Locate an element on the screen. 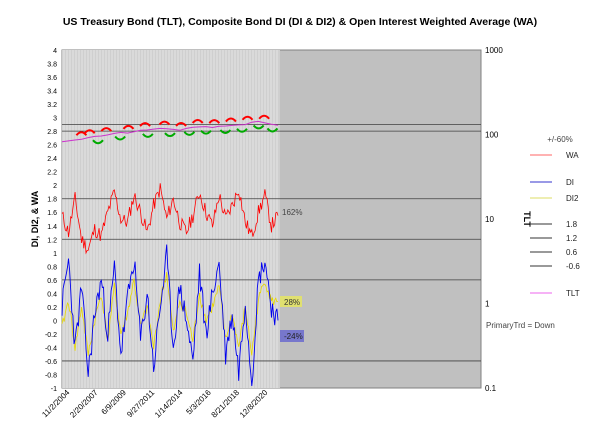  di-pct-label: -24% is located at coordinates (293, 336).